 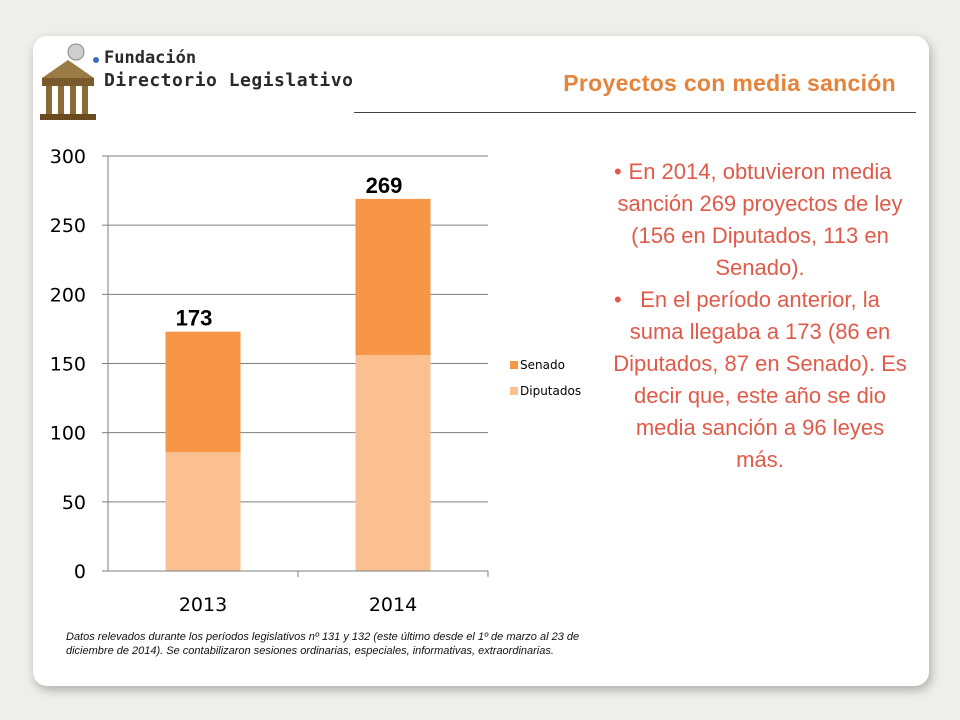 What do you see at coordinates (729, 83) in the screenshot?
I see `slide-title: Proyectos con media sanción` at bounding box center [729, 83].